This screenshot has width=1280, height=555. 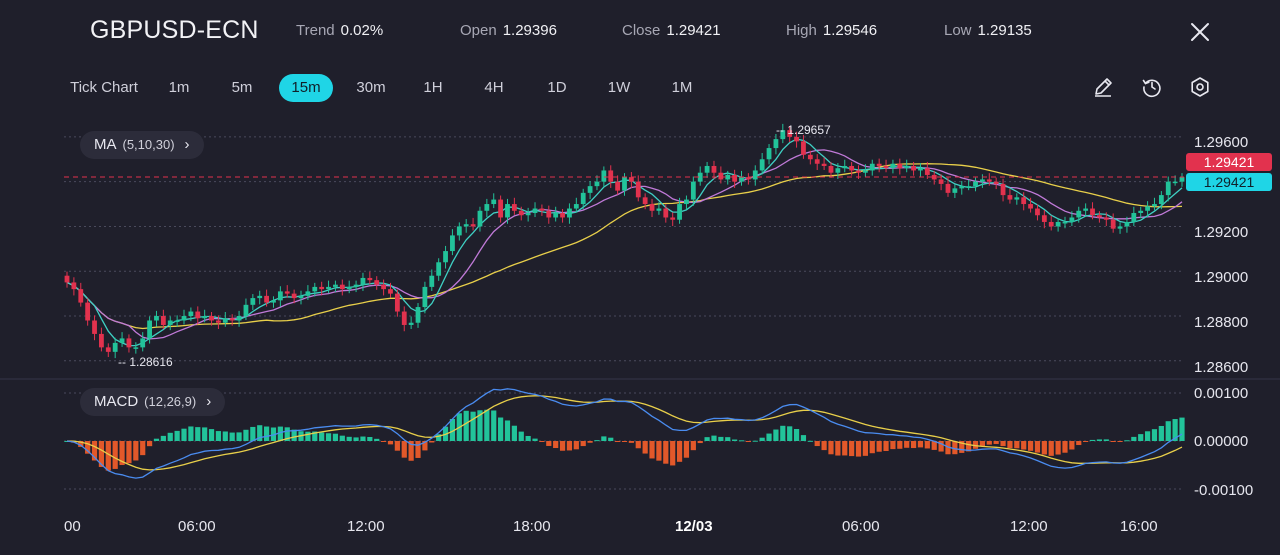 I want to click on close-icon, so click(x=1200, y=32).